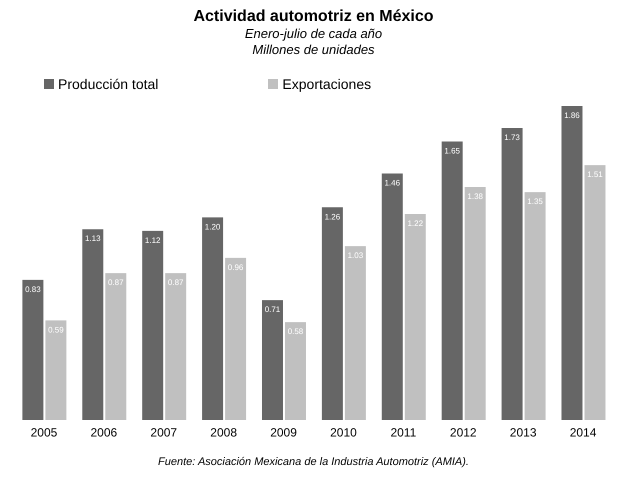  What do you see at coordinates (212, 227) in the screenshot?
I see `data-label: 1.20` at bounding box center [212, 227].